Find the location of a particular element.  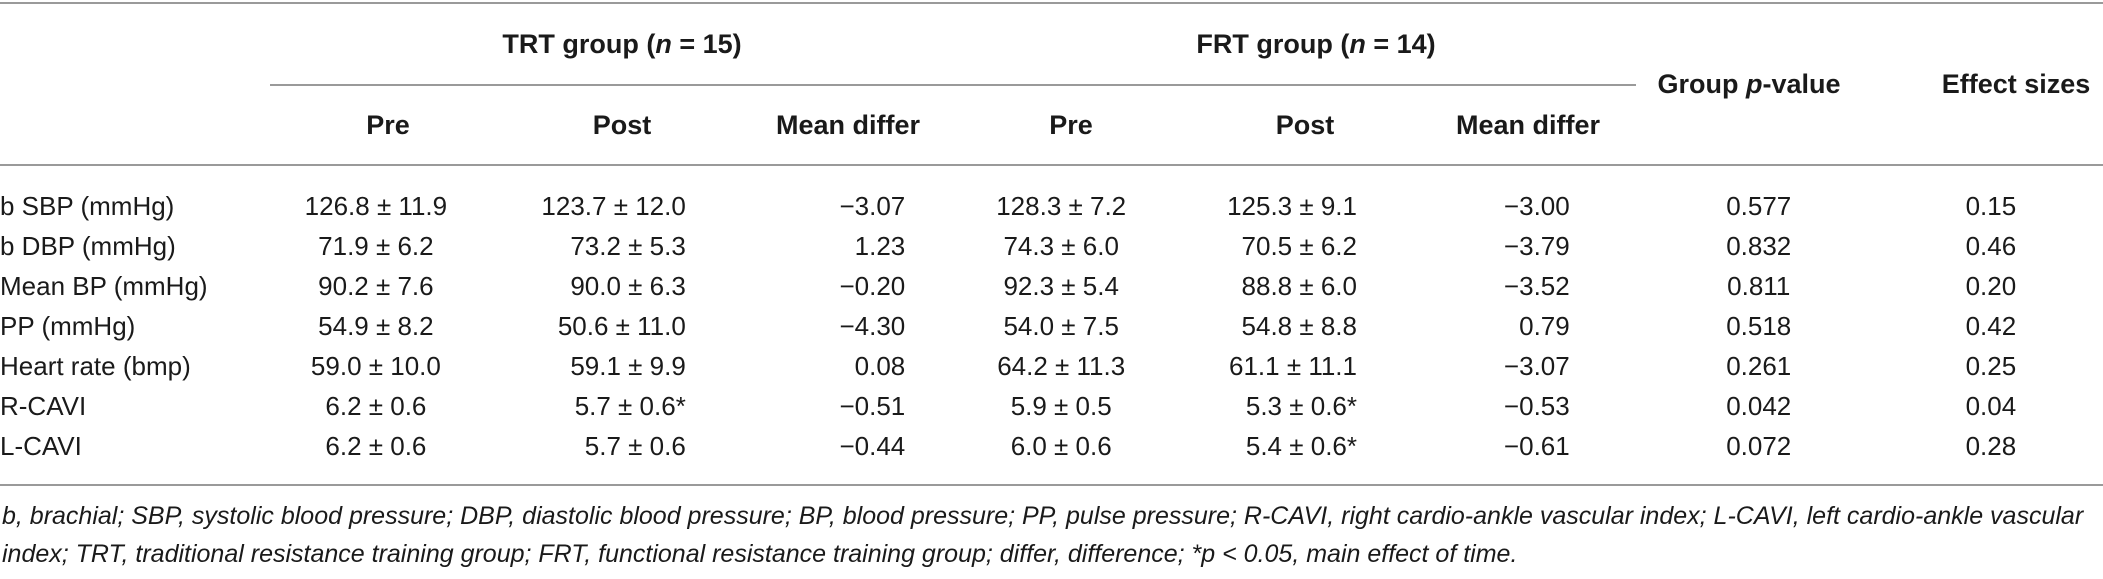

frt-post-cell: 61.1 ± 11.1 is located at coordinates (1293, 366).